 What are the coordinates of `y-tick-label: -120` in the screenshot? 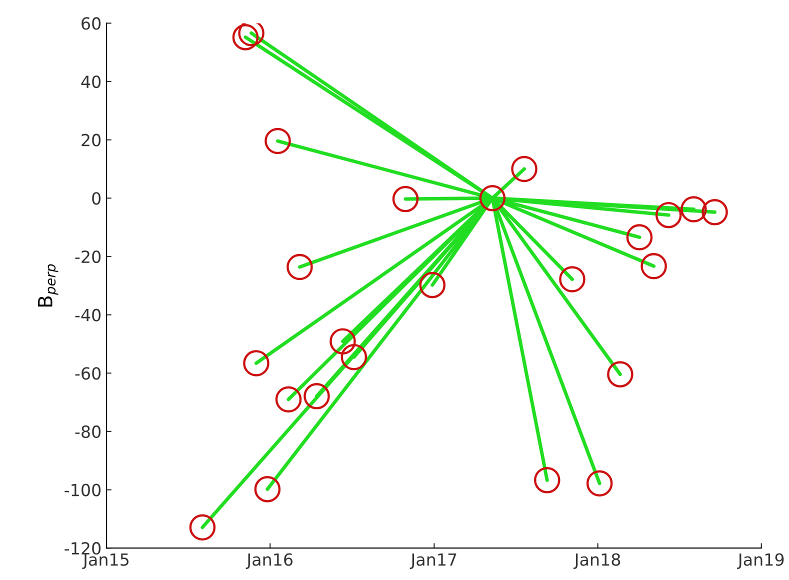 It's located at (82, 548).